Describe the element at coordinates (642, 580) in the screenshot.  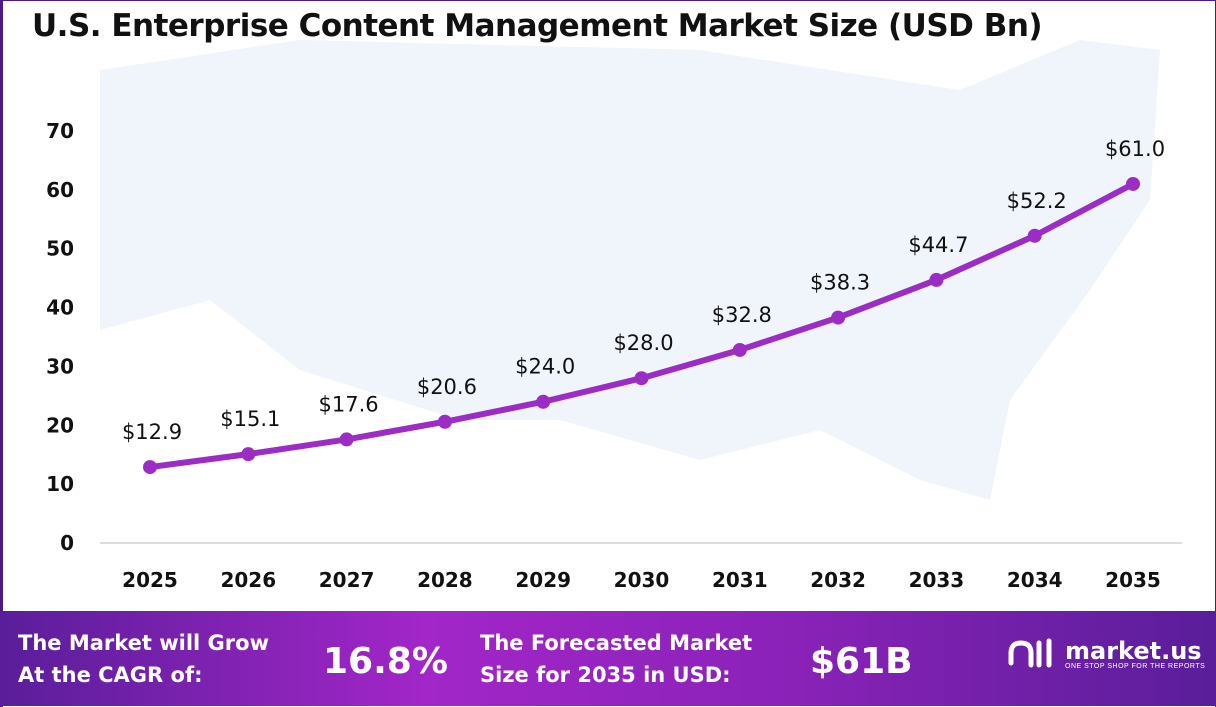
I see `x-tick-label: 2030` at that location.